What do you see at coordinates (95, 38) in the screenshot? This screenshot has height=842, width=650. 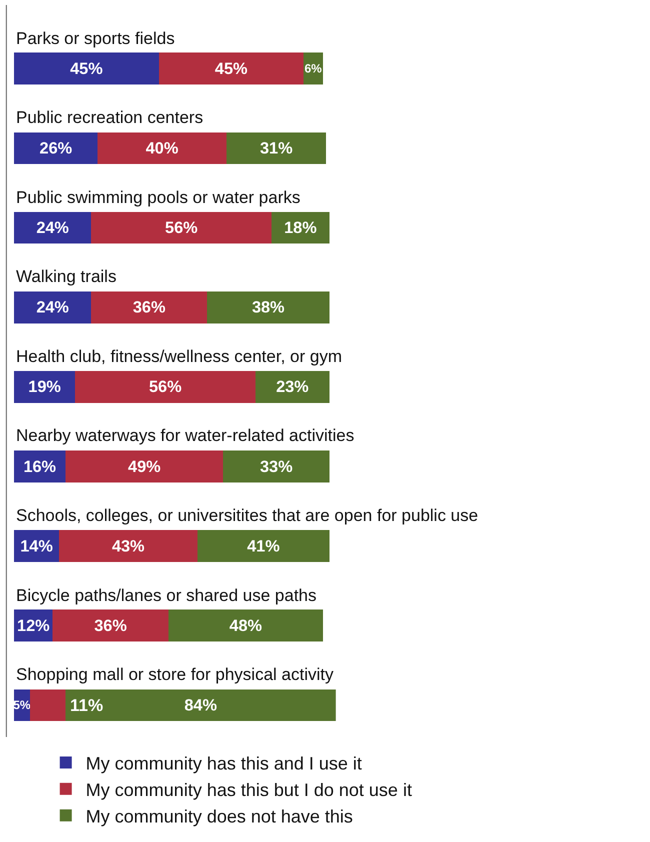 I see `y-tick-label: Parks or sports fields` at bounding box center [95, 38].